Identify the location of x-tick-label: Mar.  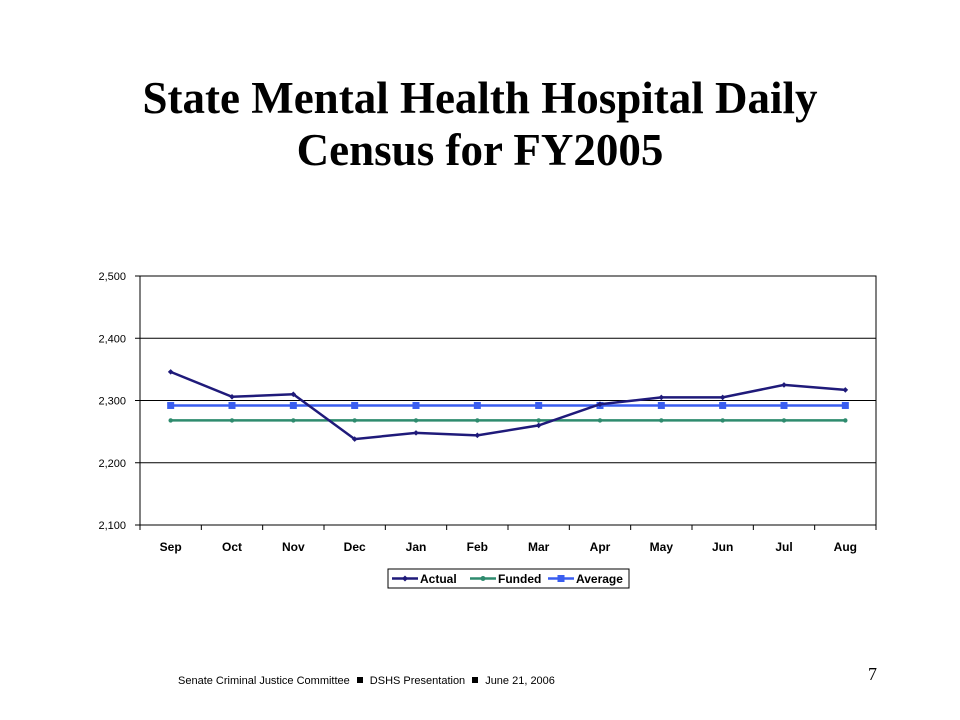
(539, 547).